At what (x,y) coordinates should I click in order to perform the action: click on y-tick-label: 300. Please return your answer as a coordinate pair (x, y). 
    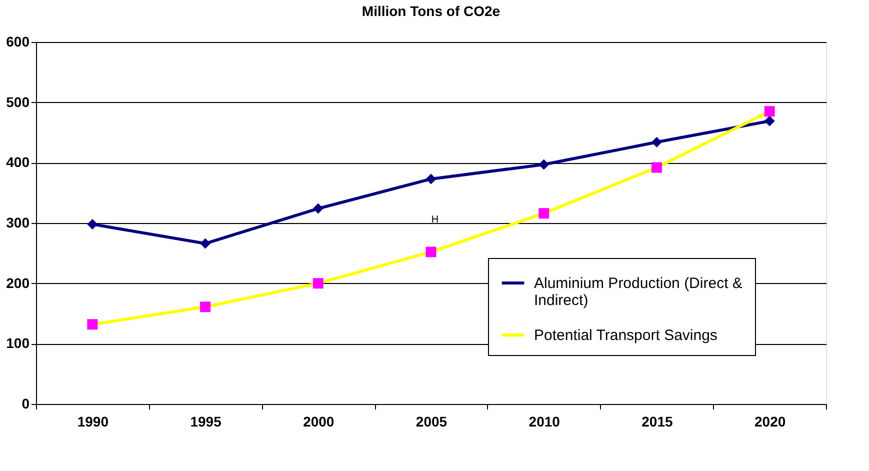
    Looking at the image, I should click on (18, 222).